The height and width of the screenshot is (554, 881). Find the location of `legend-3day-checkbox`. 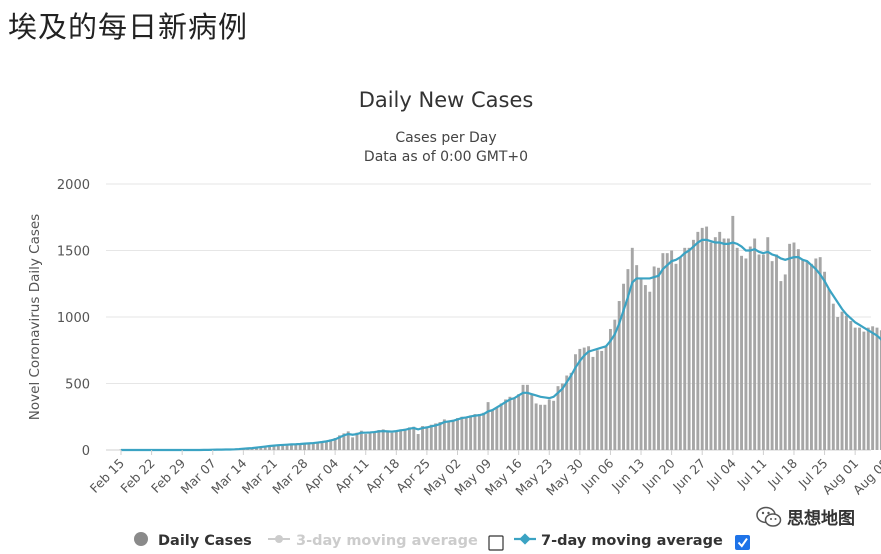

legend-3day-checkbox is located at coordinates (496, 543).